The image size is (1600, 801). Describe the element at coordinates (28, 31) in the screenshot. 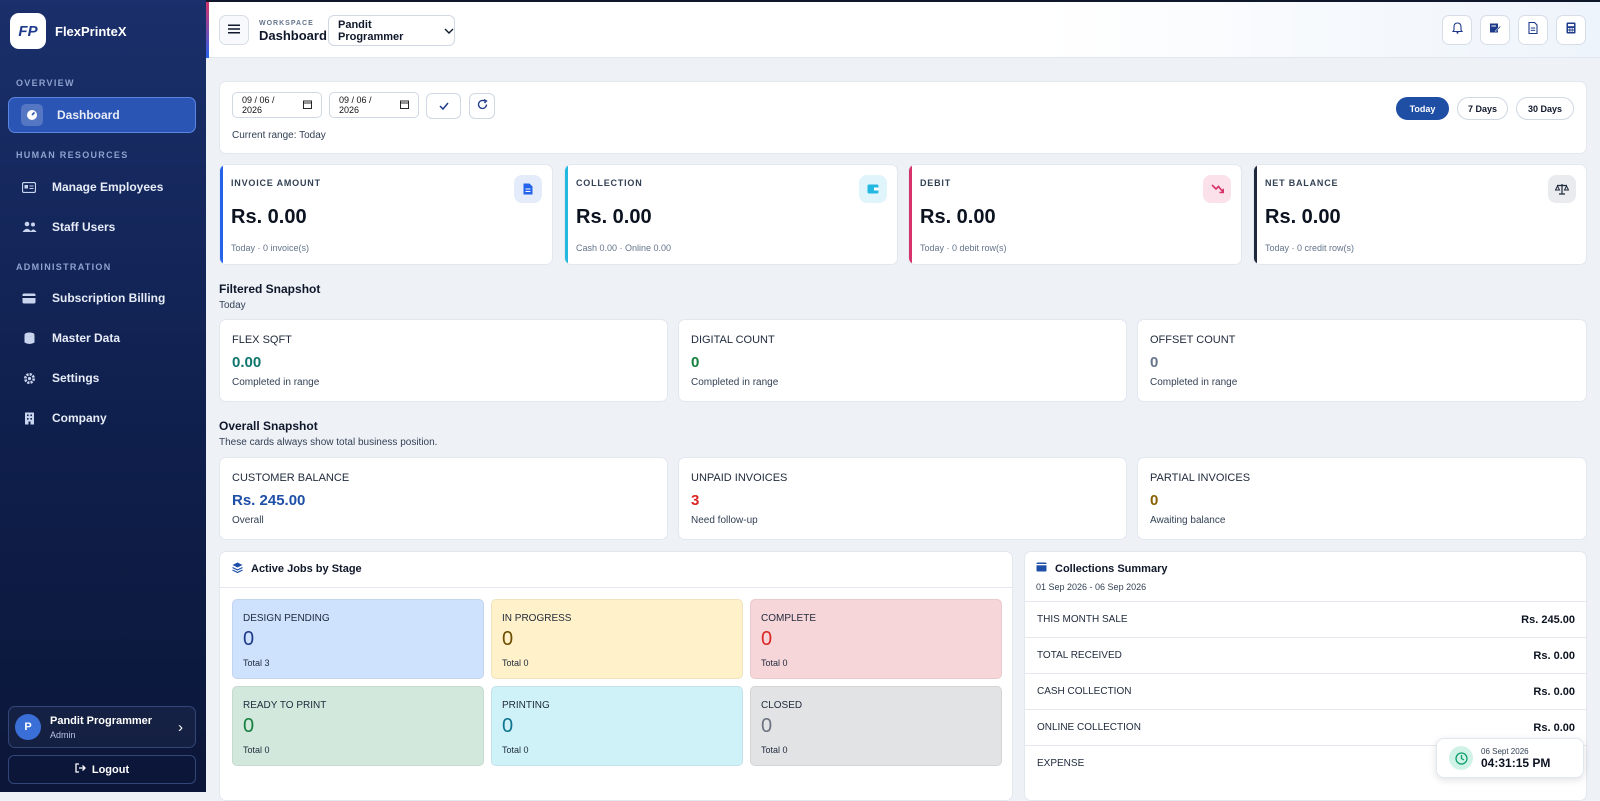

I see `app-logo: FP` at that location.